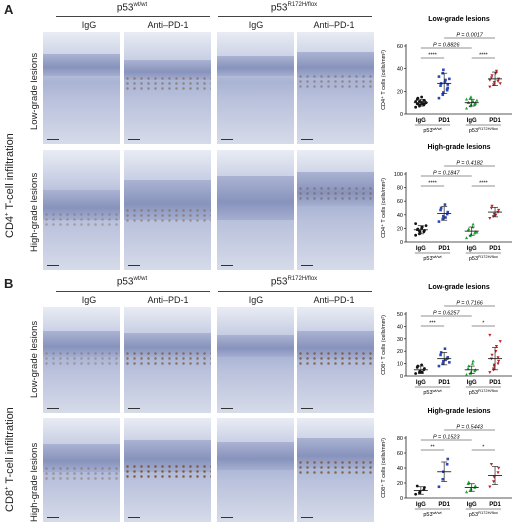 Image resolution: width=520 pixels, height=525 pixels. Describe the element at coordinates (10, 185) in the screenshot. I see `panel-a-side-label: CD4+ T-cell infiltration` at that location.